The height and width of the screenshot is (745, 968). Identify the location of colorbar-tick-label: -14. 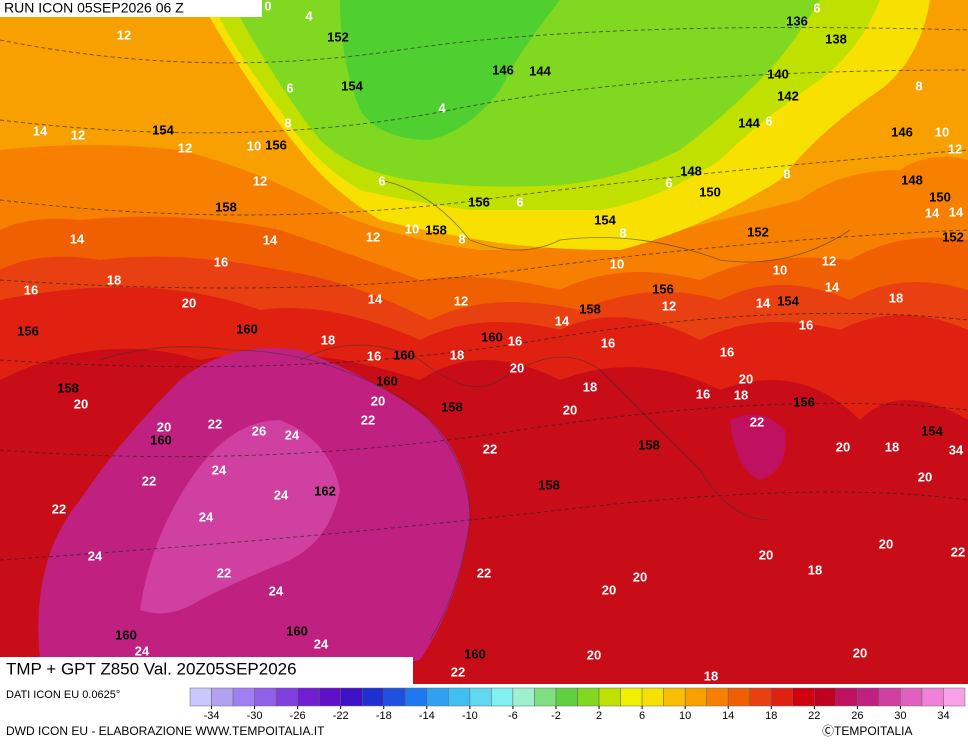
(427, 716).